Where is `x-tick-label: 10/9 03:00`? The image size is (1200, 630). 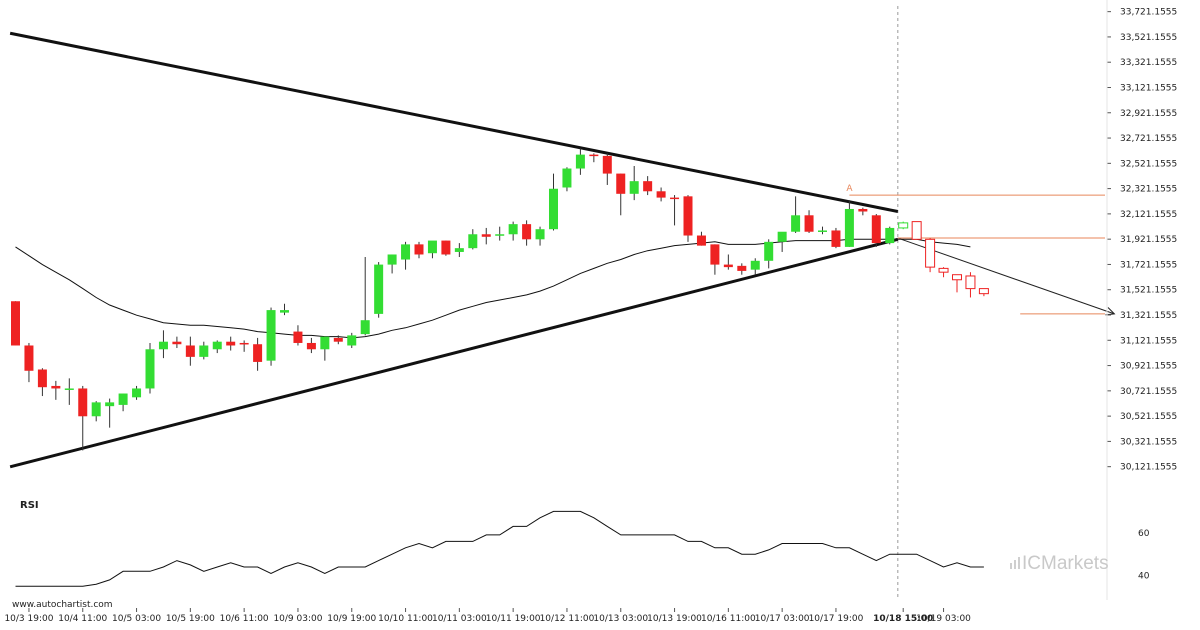
x-tick-label: 10/9 03:00 is located at coordinates (297, 619).